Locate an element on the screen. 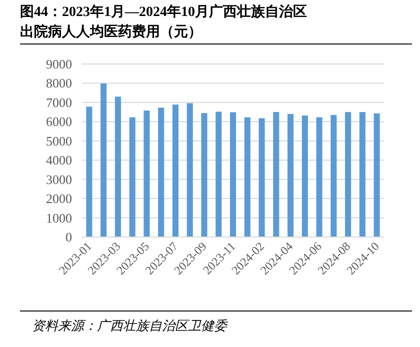  title: 图44：2023年1月—2024年10月广西壮族自治区出院病人人均医药费用（元） is located at coordinates (163, 22).